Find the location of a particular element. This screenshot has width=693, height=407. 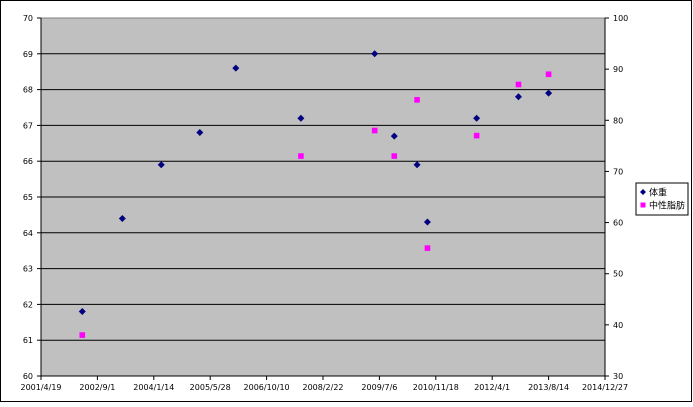

x-tick-label: 2010/11/18 is located at coordinates (436, 387).